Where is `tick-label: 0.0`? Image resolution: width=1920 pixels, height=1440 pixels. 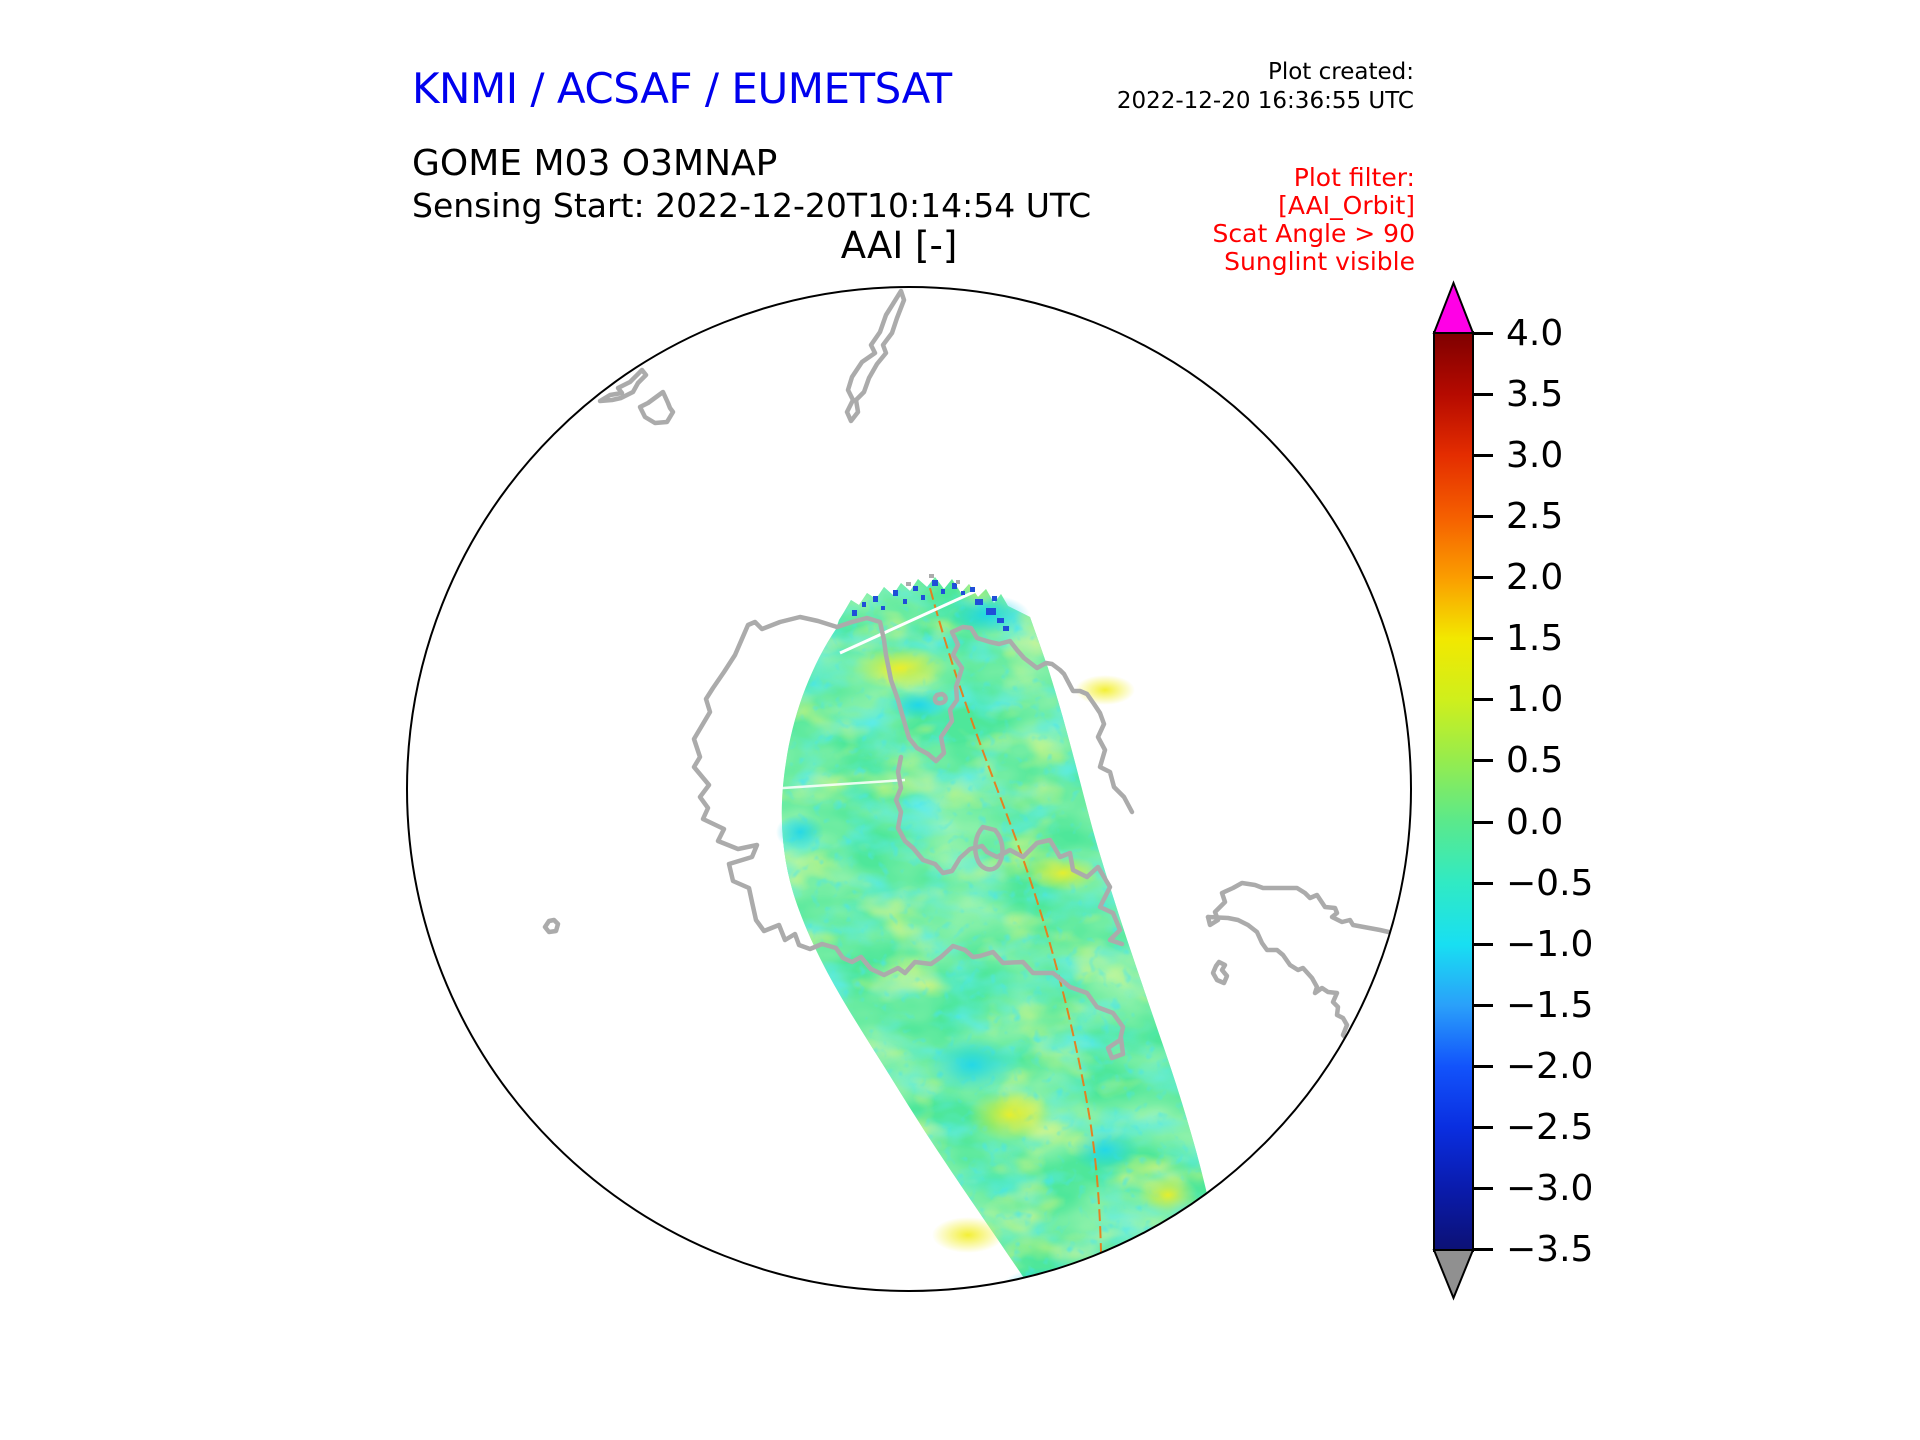
tick-label: 0.0 is located at coordinates (1535, 822).